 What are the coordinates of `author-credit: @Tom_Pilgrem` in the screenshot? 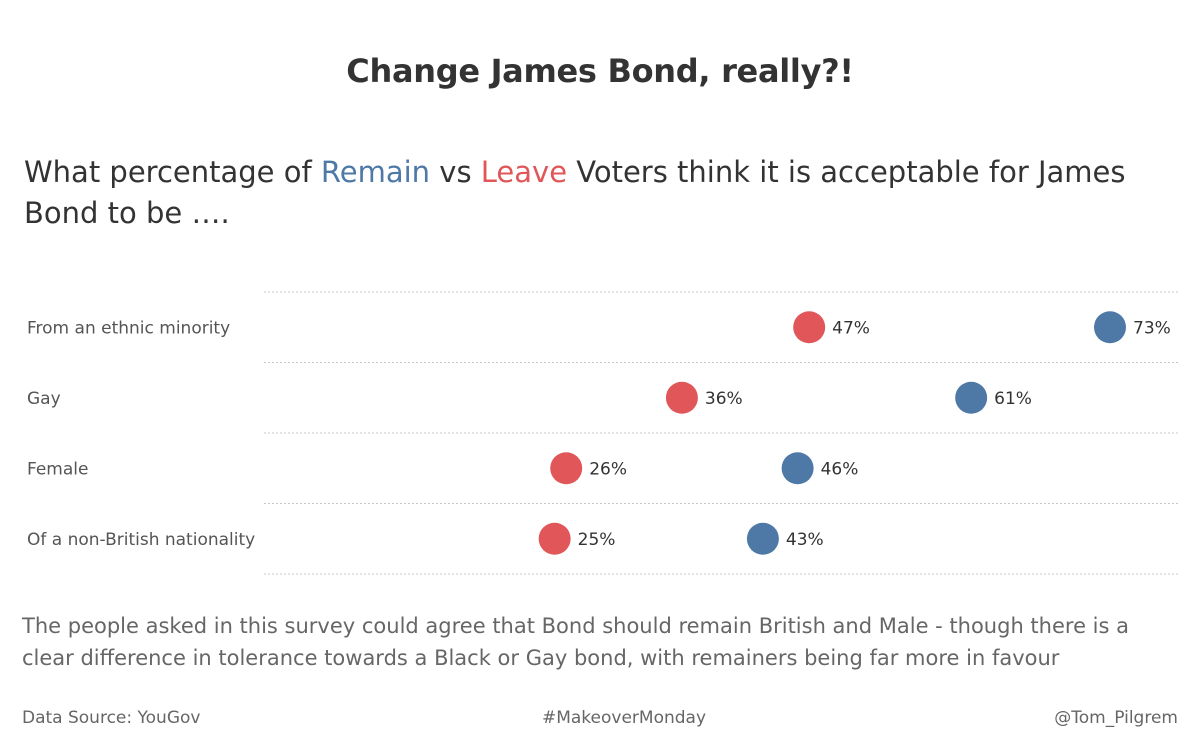 It's located at (1116, 718).